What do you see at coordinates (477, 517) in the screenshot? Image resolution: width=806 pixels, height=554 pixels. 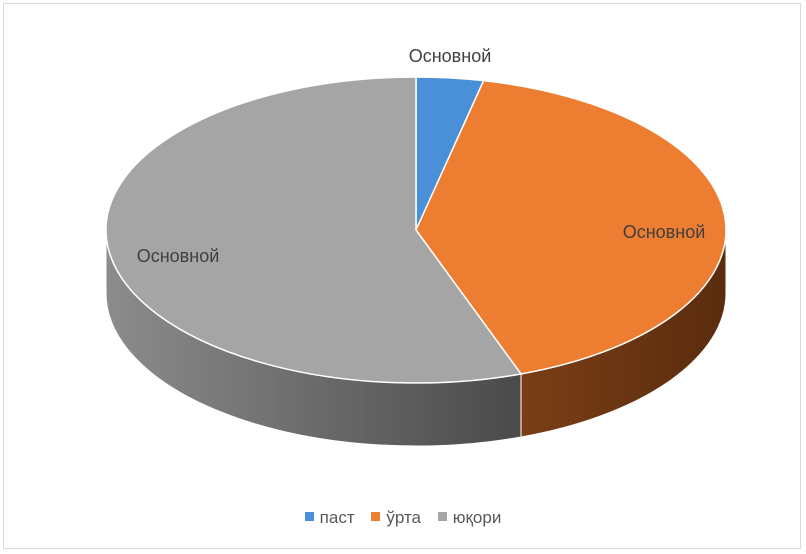 I see `legend-label-yuqori: юқори` at bounding box center [477, 517].